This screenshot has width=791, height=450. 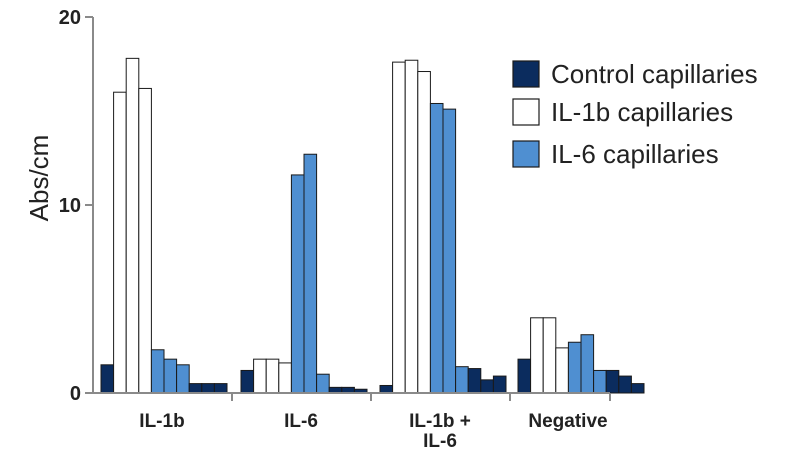 I want to click on x-tick-label: IL-1b + IL-6, so click(x=440, y=430).